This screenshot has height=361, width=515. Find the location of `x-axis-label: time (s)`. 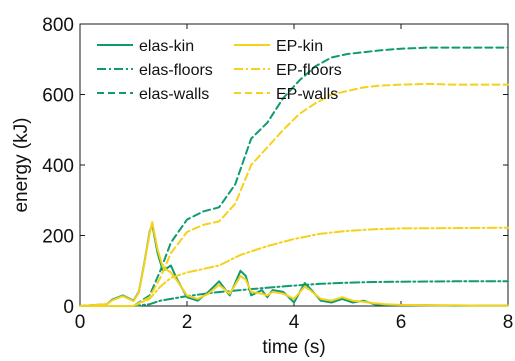

x-axis-label: time (s) is located at coordinates (293, 347).